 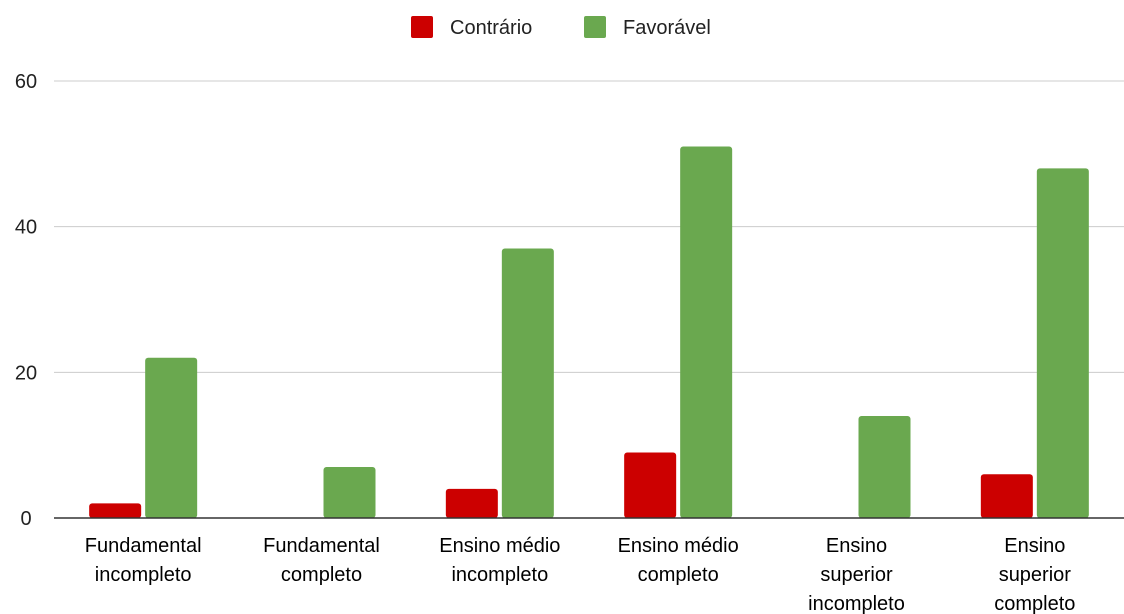 What do you see at coordinates (856, 574) in the screenshot?
I see `x-tick-label: Ensino superior incompleto` at bounding box center [856, 574].